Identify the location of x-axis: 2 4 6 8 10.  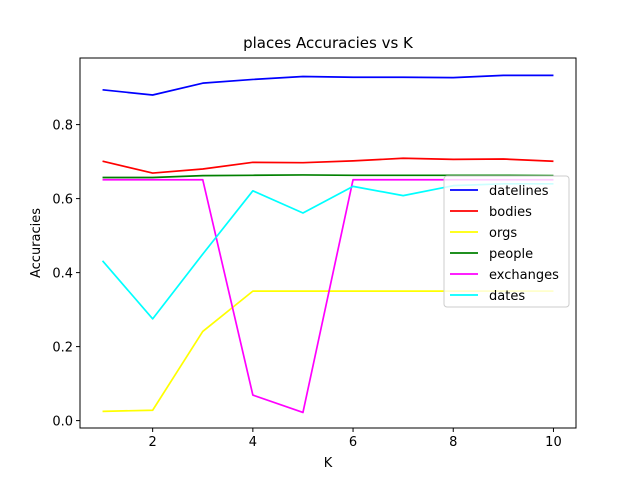
(355, 439).